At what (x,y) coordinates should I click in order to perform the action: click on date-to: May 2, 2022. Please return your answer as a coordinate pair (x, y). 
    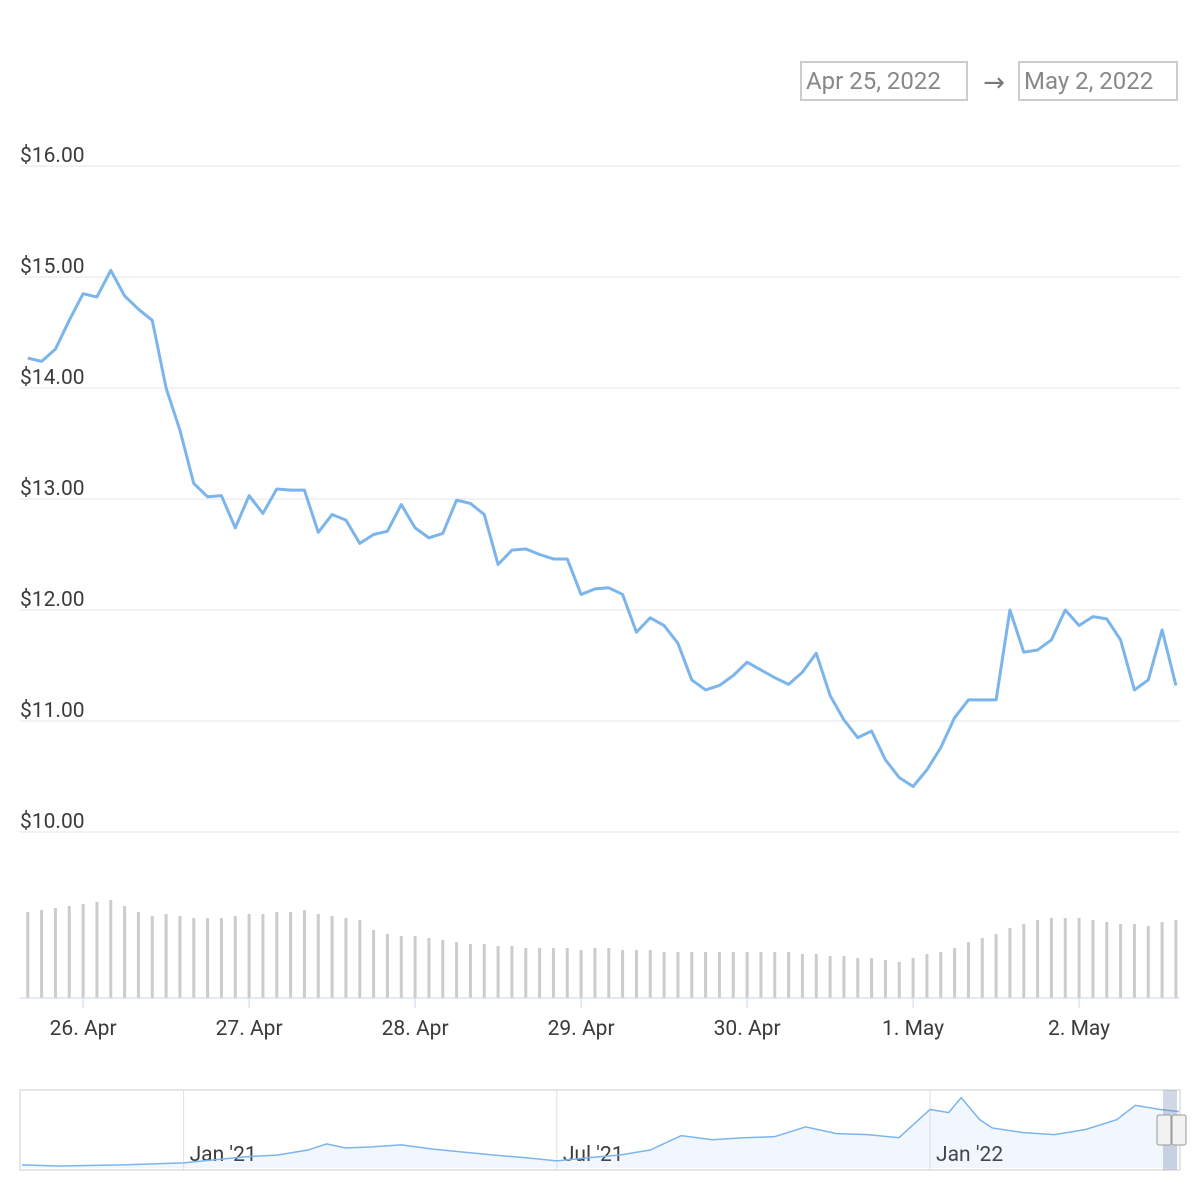
    Looking at the image, I should click on (1098, 81).